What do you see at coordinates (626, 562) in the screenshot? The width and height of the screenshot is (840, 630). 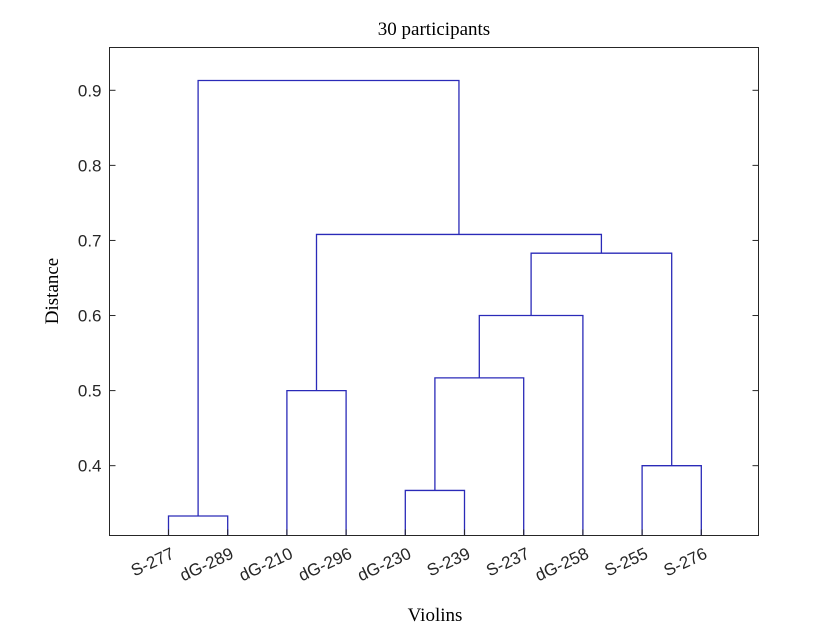 I see `leaf-label: S-255` at bounding box center [626, 562].